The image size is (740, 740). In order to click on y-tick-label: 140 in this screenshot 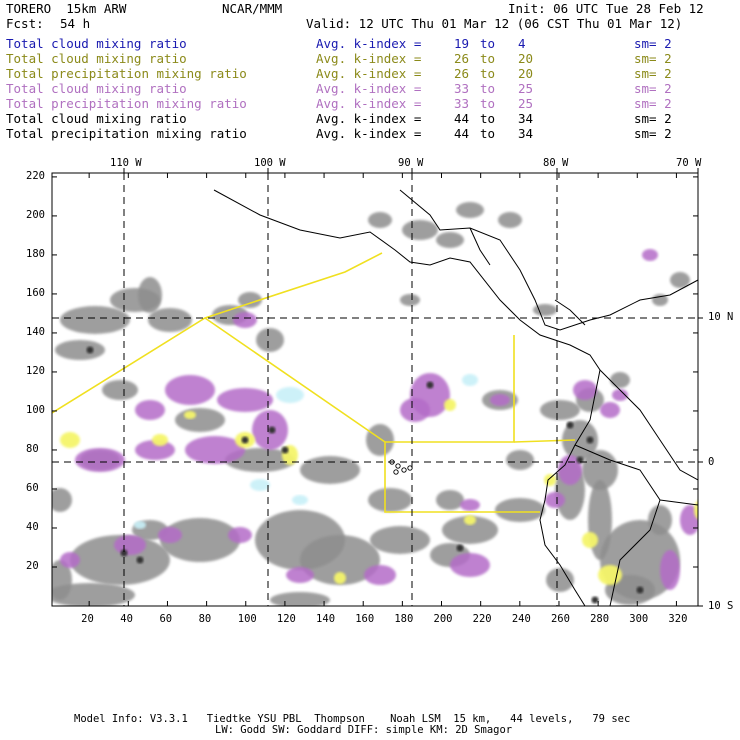, I will do `click(35, 331)`.